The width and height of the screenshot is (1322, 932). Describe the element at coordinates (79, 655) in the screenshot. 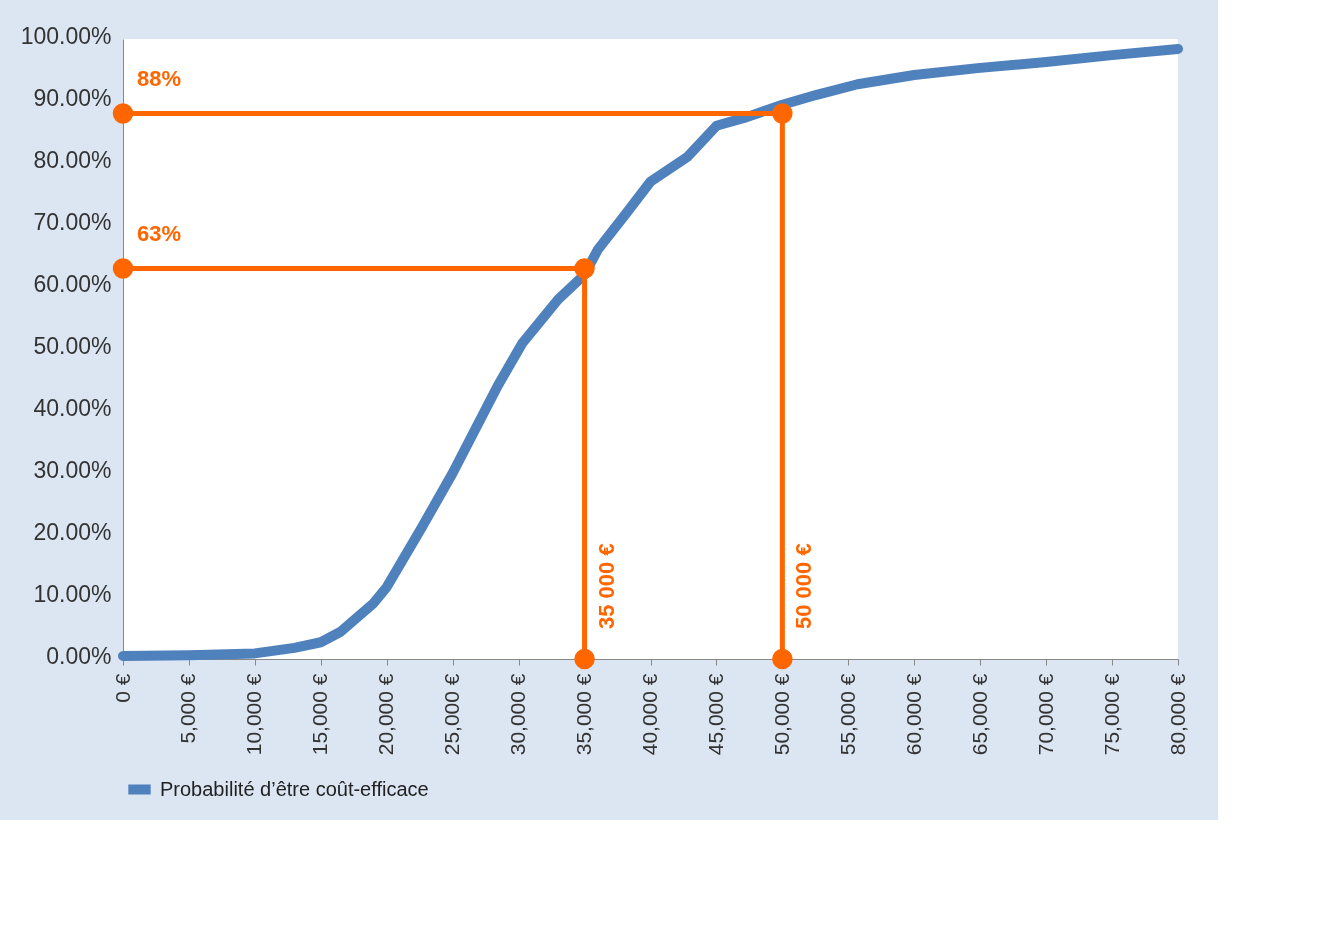

I see `y-tick-label: 0.00%` at that location.